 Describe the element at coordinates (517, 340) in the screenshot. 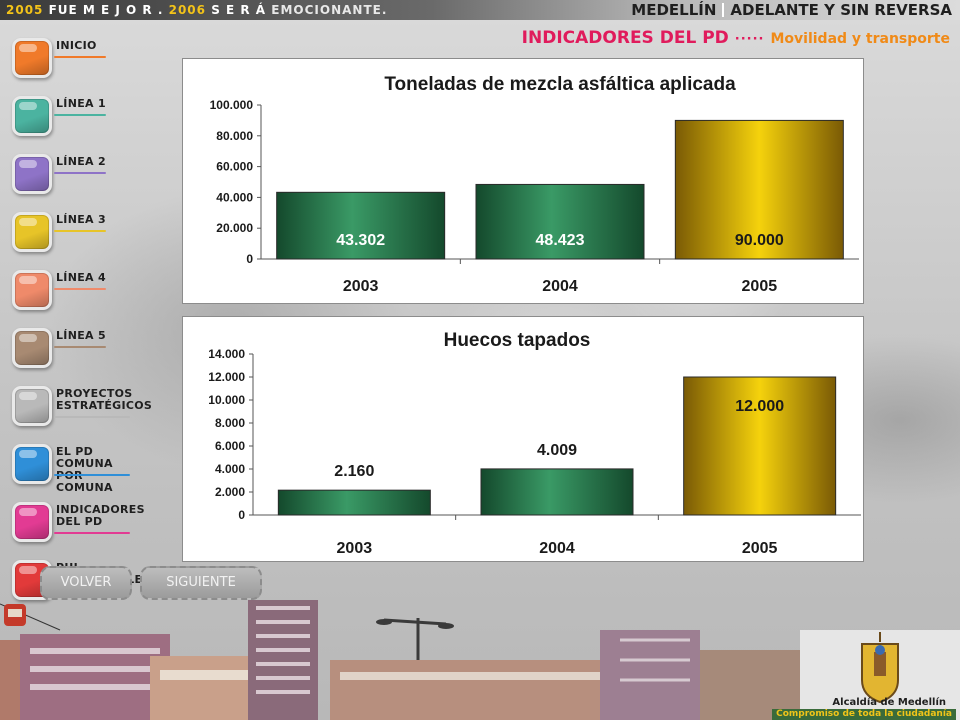

I see `chart-title: Huecos tapados` at that location.